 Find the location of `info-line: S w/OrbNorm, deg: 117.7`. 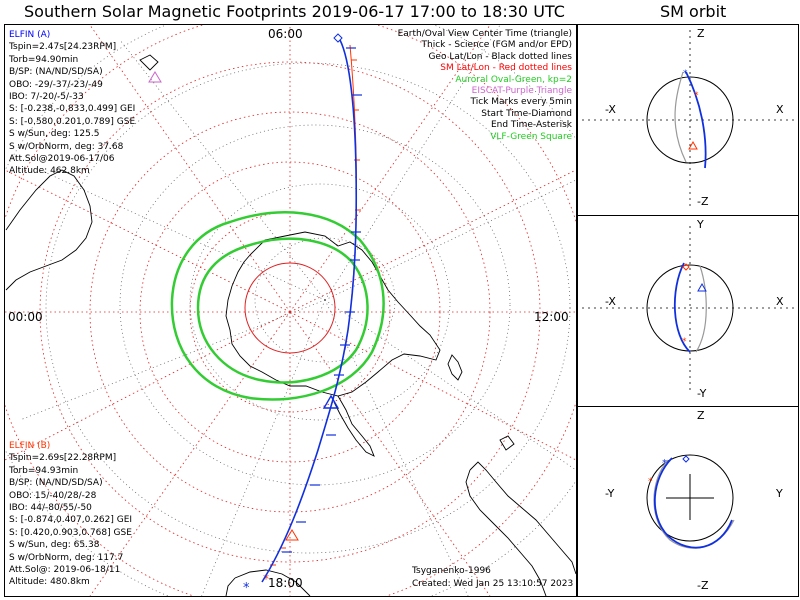

info-line: S w/OrbNorm, deg: 117.7 is located at coordinates (66, 557).